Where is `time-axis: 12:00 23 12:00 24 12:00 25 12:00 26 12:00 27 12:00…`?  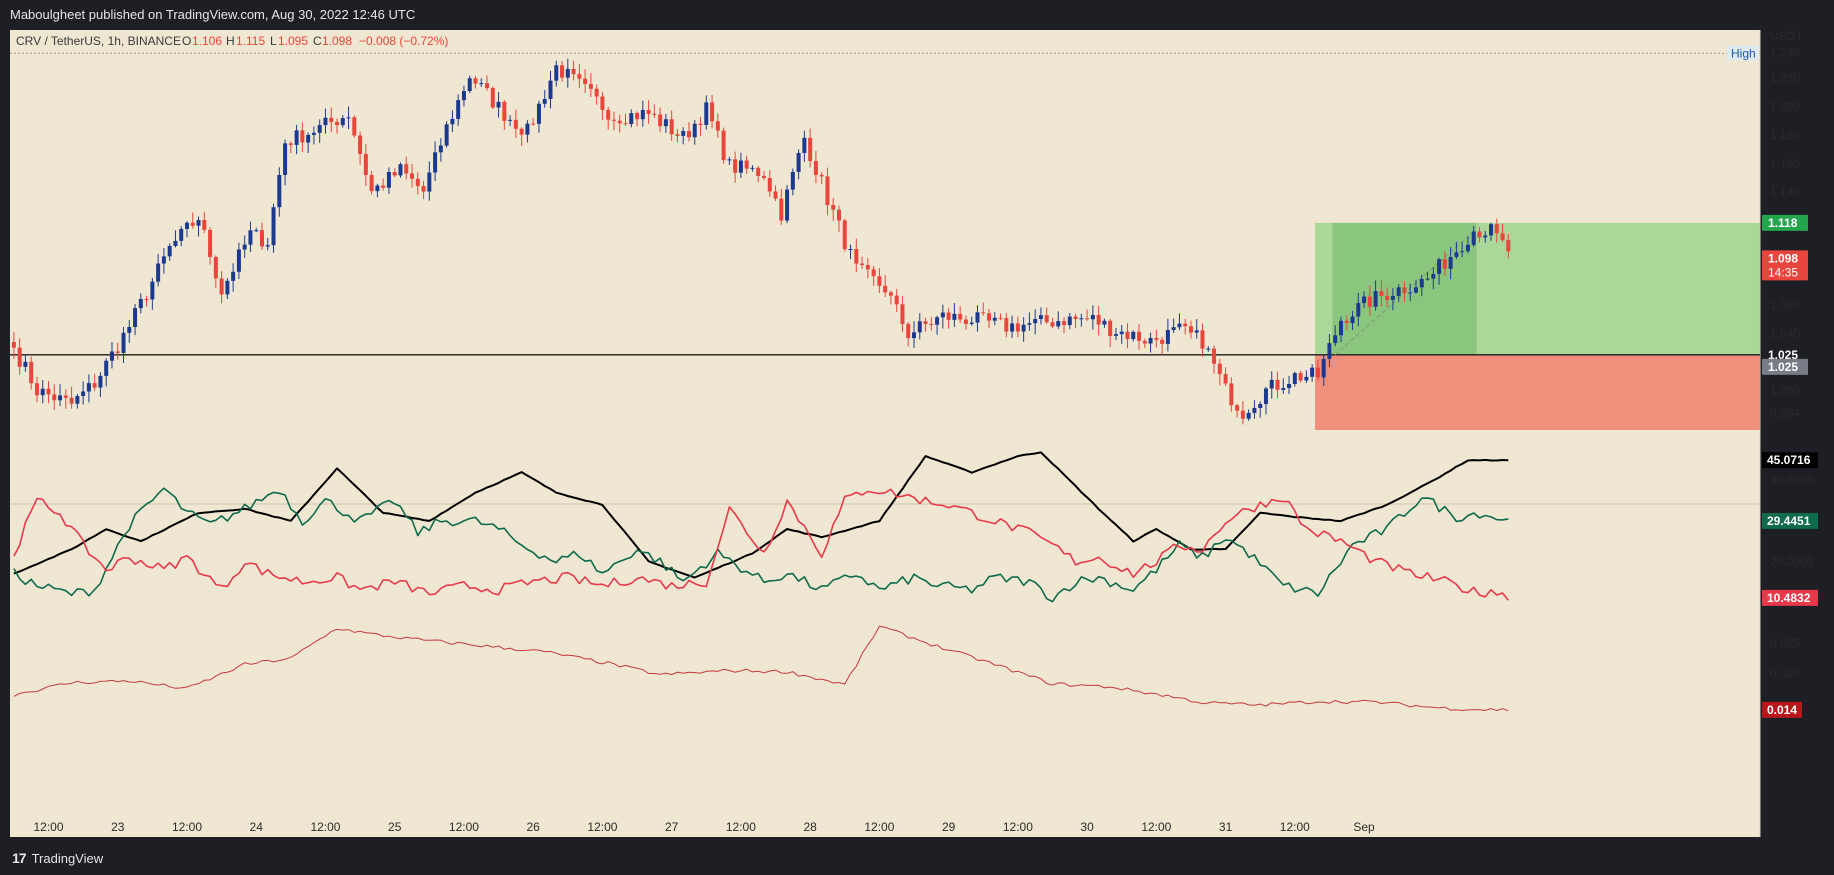
time-axis: 12:00 23 12:00 24 12:00 25 12:00 26 12:00 27 12:00… is located at coordinates (704, 827).